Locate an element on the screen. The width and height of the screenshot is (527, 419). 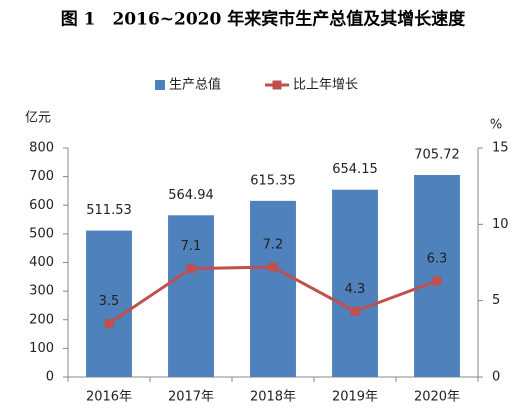
y-tick-label: 700 is located at coordinates (41, 176).